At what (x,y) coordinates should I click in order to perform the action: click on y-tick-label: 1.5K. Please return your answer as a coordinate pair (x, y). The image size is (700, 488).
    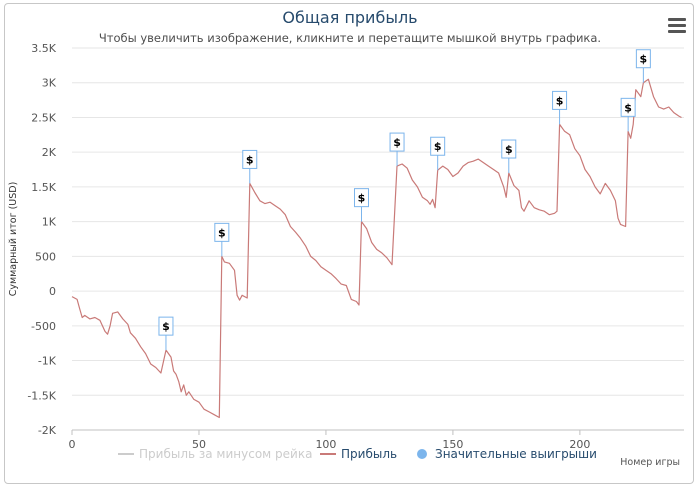
    Looking at the image, I should click on (43, 187).